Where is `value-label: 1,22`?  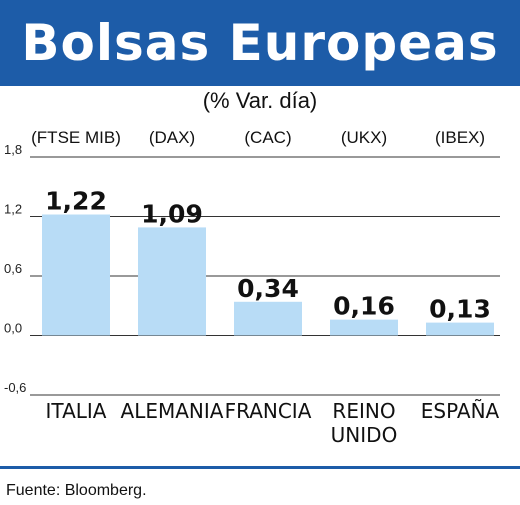 value-label: 1,22 is located at coordinates (76, 201).